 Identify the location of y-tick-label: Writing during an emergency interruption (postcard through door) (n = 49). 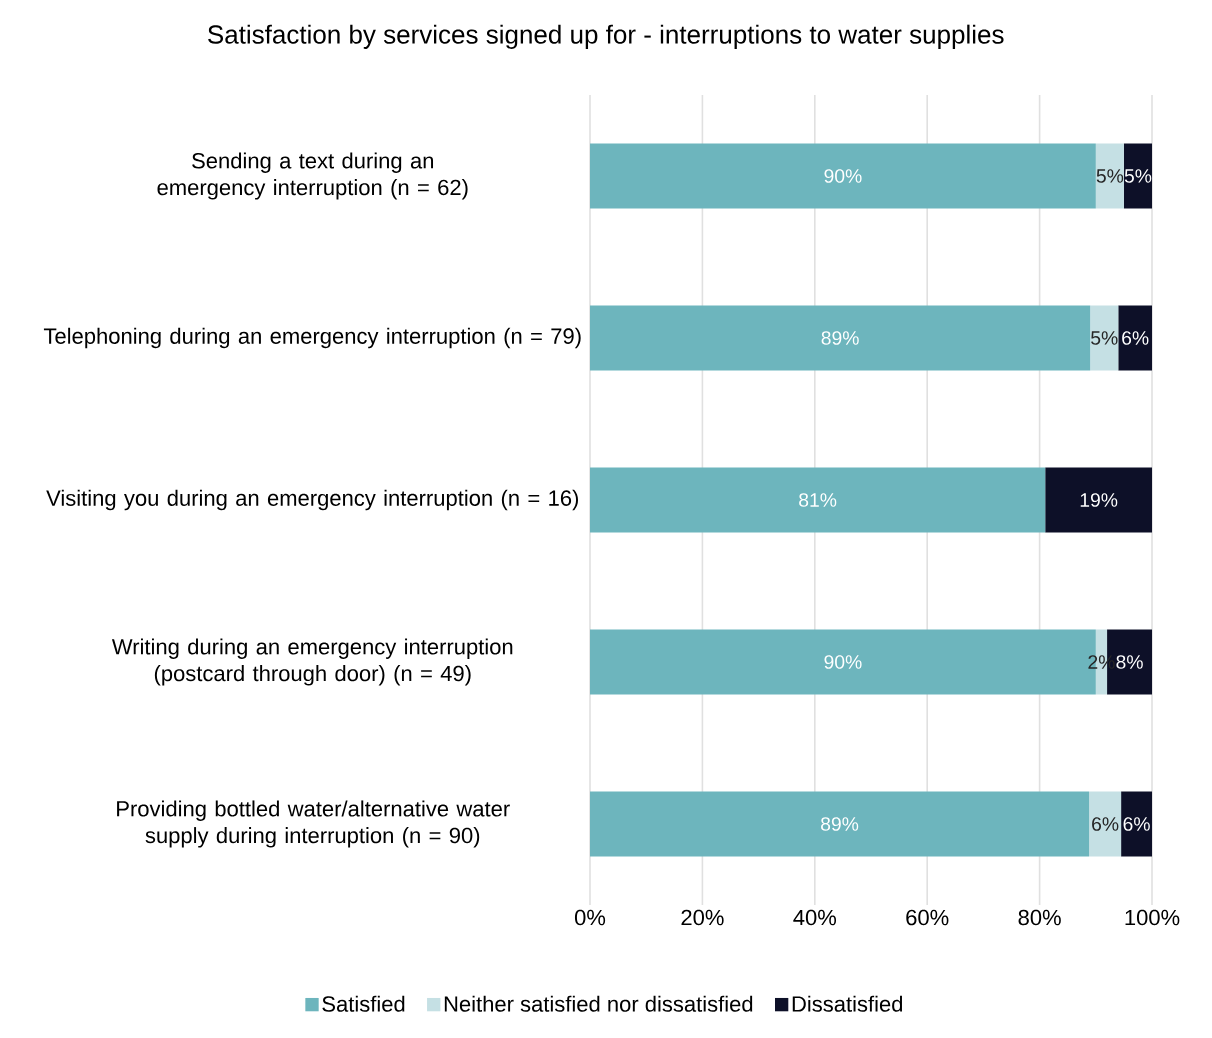
(312, 662).